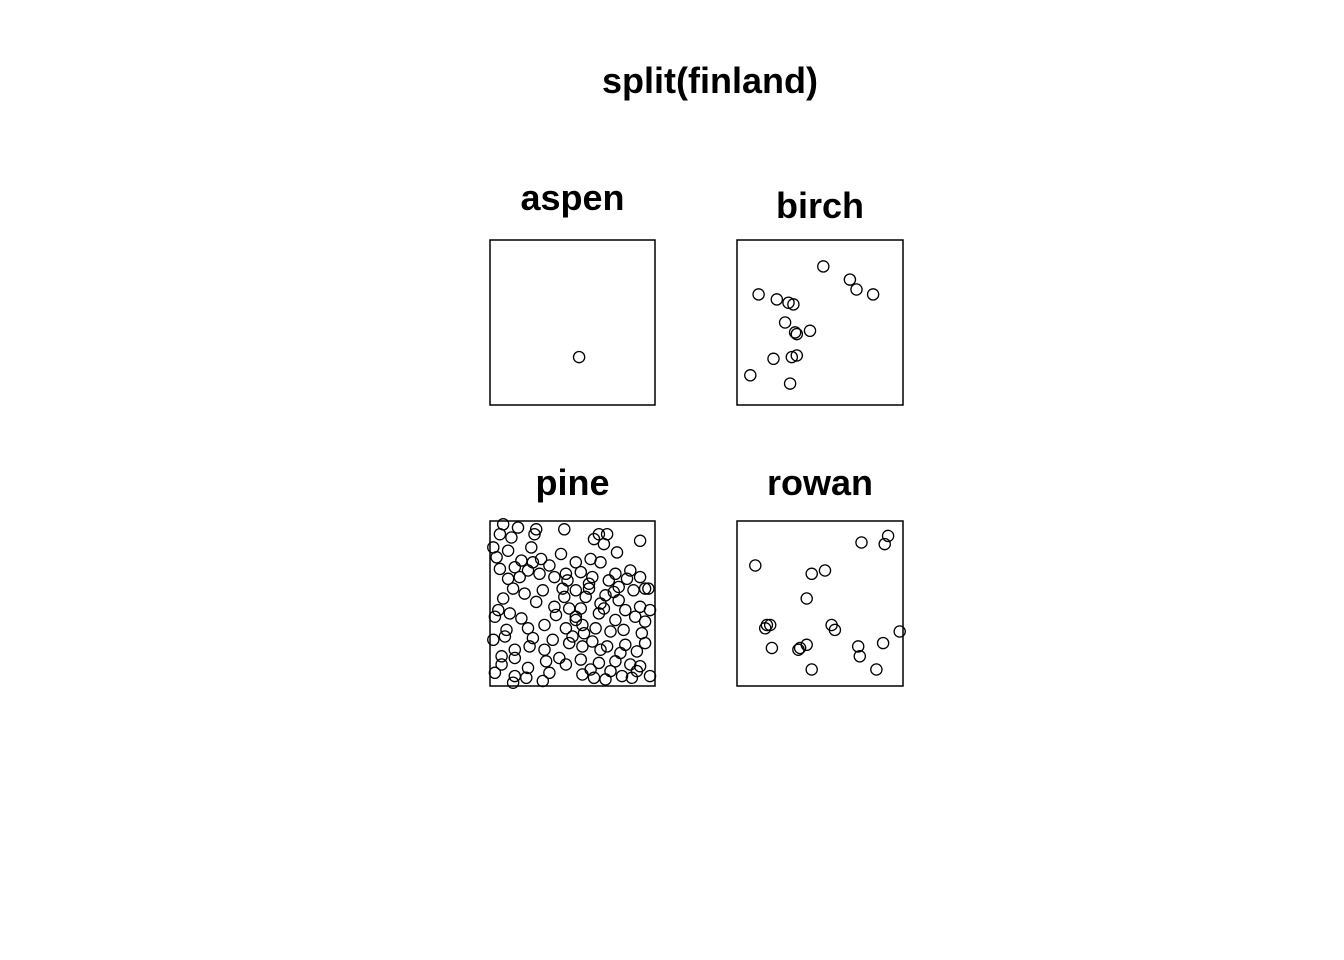  Describe the element at coordinates (820, 295) in the screenshot. I see `panel-birch: birch` at that location.